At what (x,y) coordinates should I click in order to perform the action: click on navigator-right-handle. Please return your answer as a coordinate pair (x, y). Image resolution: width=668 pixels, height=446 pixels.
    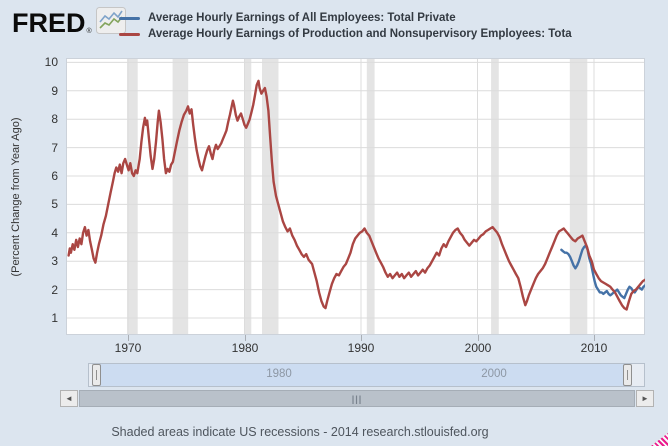
    Looking at the image, I should click on (627, 375).